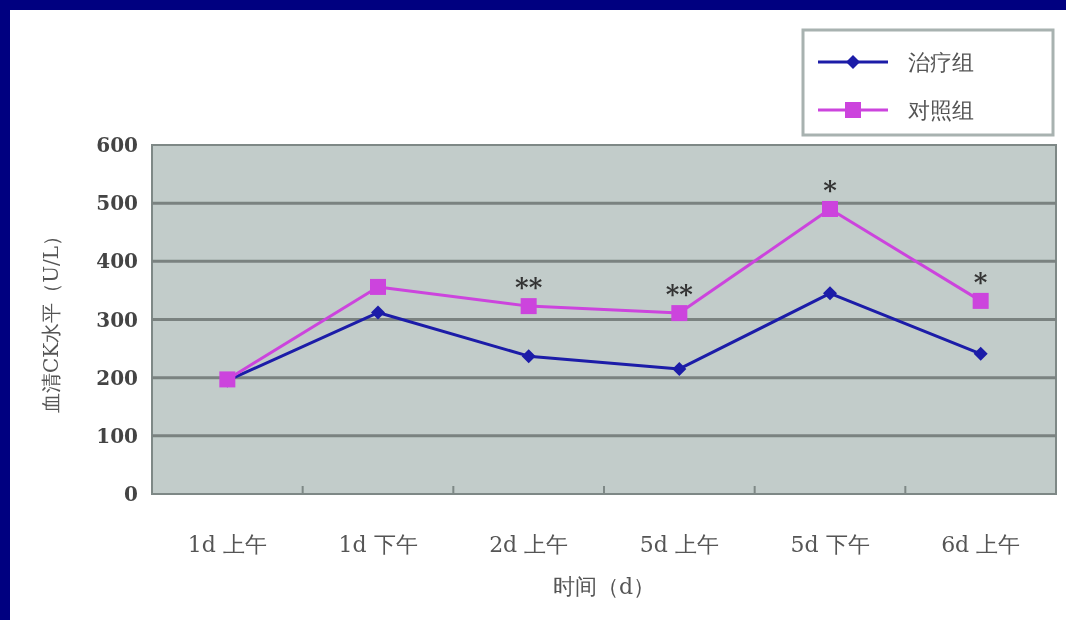  What do you see at coordinates (679, 544) in the screenshot?
I see `x-tick-label: 5d 上午` at bounding box center [679, 544].